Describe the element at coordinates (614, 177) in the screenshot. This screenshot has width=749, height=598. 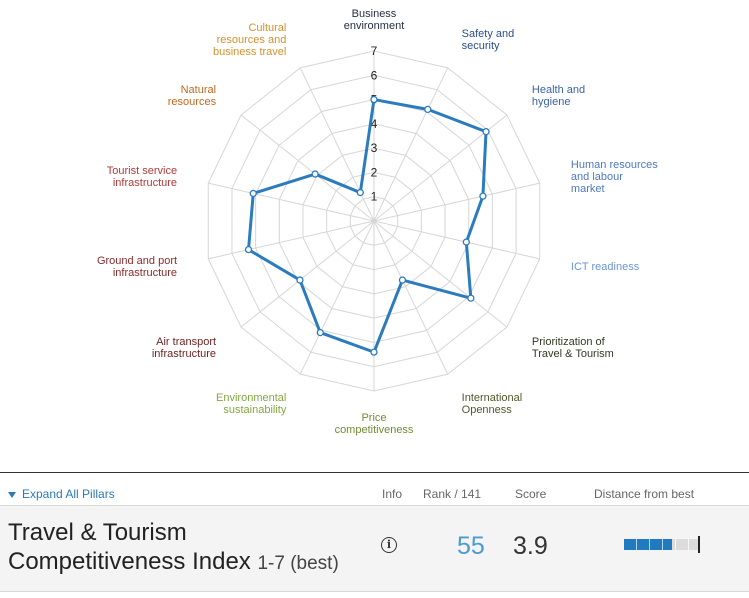
I see `axis-label: Human resources and labour market` at that location.